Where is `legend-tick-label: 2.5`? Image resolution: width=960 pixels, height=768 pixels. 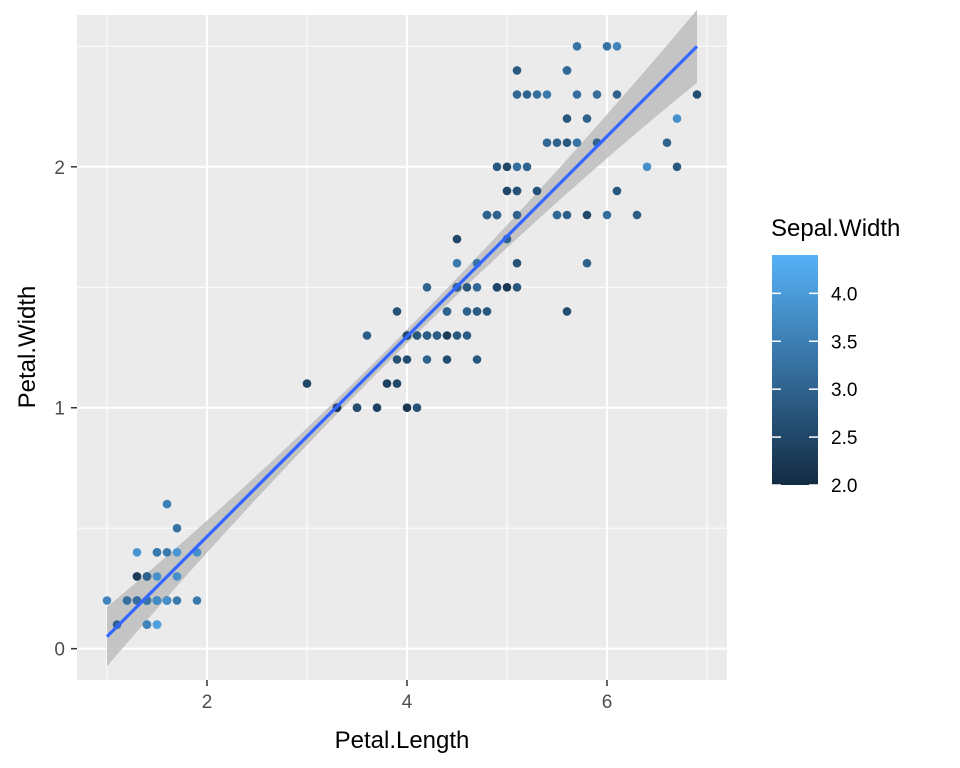
legend-tick-label: 2.5 is located at coordinates (844, 438).